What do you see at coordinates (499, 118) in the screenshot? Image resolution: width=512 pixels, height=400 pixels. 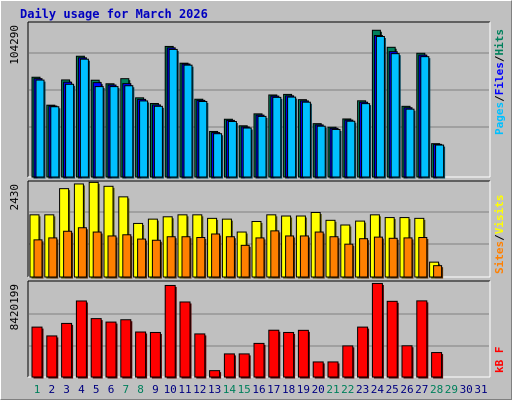 I see `hits-panel-legend-part-1: Pages` at bounding box center [499, 118].